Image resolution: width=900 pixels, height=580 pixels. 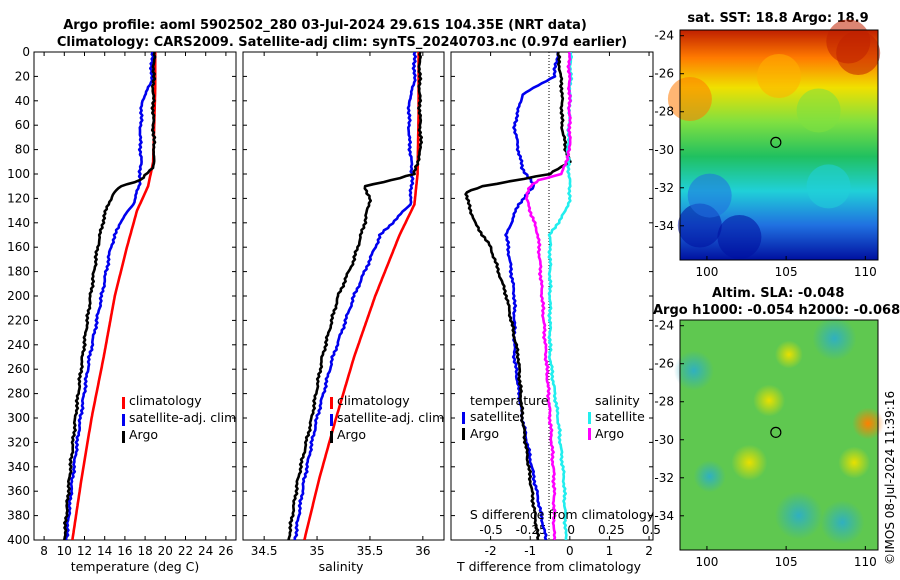 I want to click on series-line-temperature-argo, so click(x=518, y=296).